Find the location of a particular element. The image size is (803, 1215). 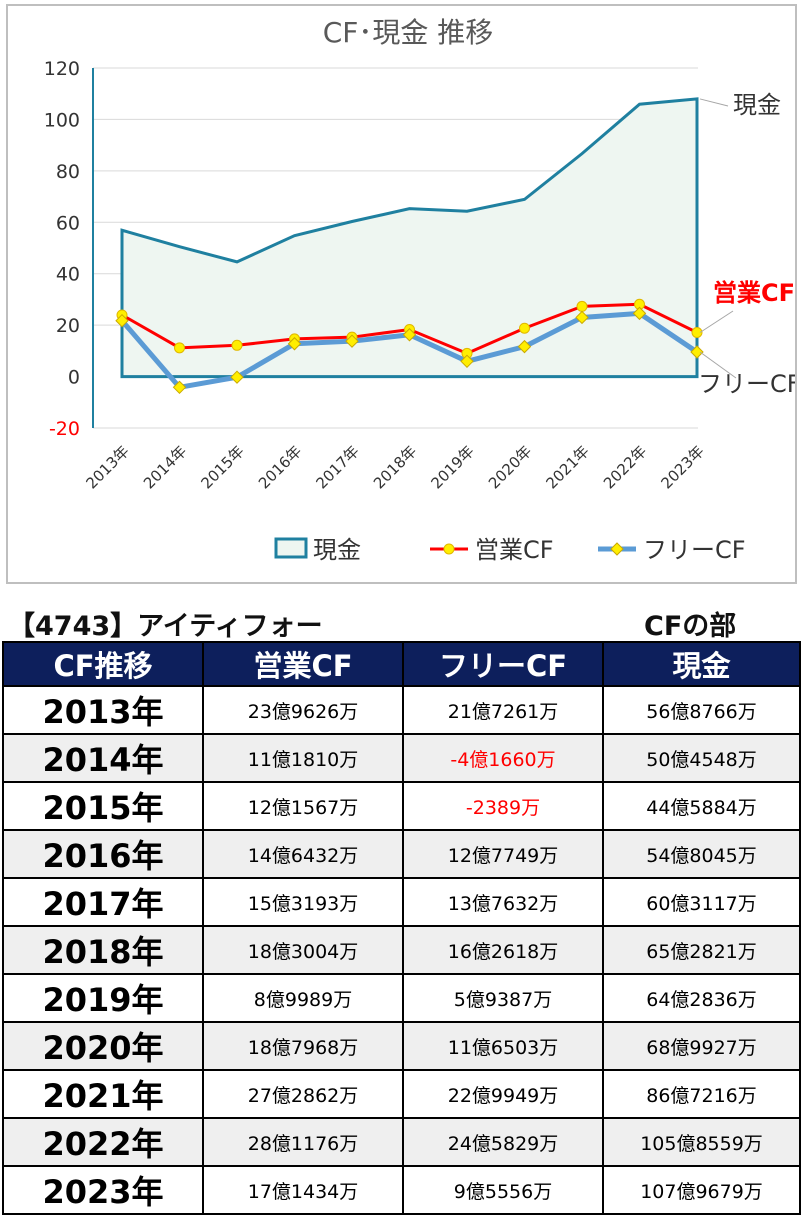

table-header-row: CF推移 営業CF フリーCF 現金 is located at coordinates (401, 664).